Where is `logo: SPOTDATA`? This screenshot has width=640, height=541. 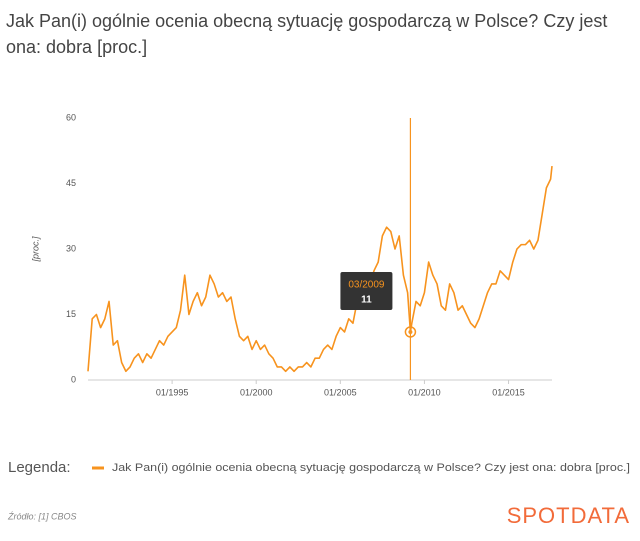
logo: SPOTDATA is located at coordinates (568, 515).